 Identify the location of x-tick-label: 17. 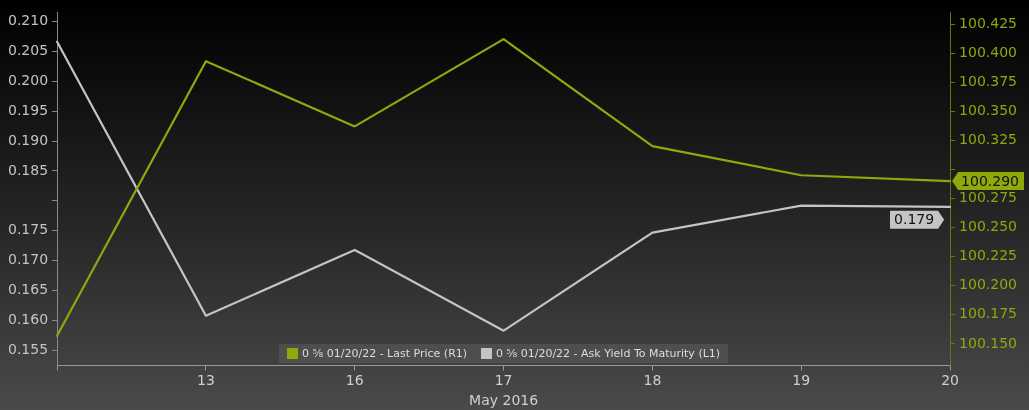
(503, 380).